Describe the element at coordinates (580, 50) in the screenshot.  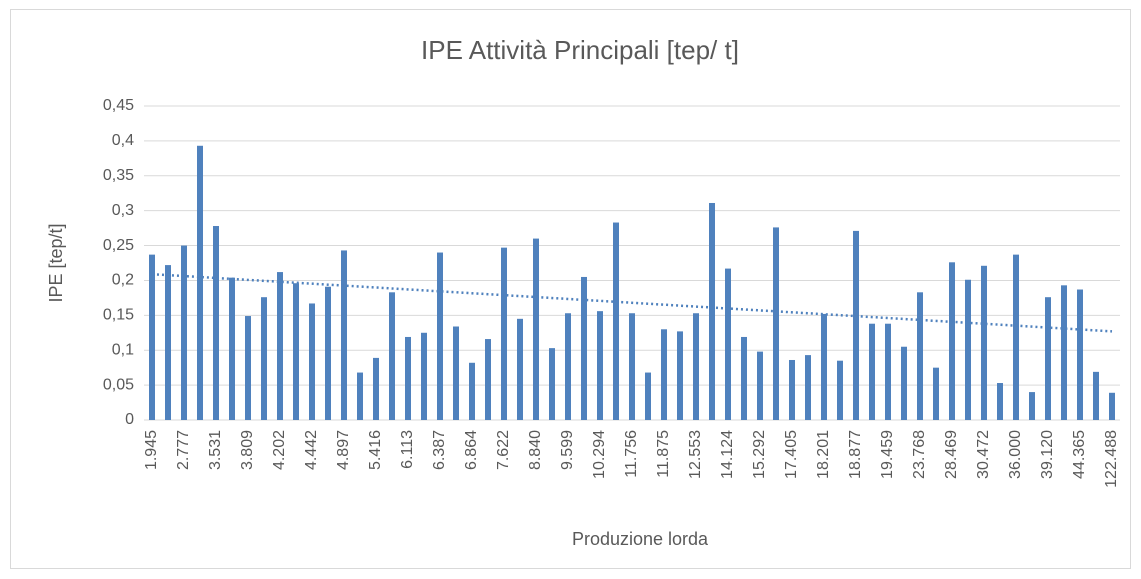
I see `chart-title: IPE Attività Principali [tep/ t]` at that location.